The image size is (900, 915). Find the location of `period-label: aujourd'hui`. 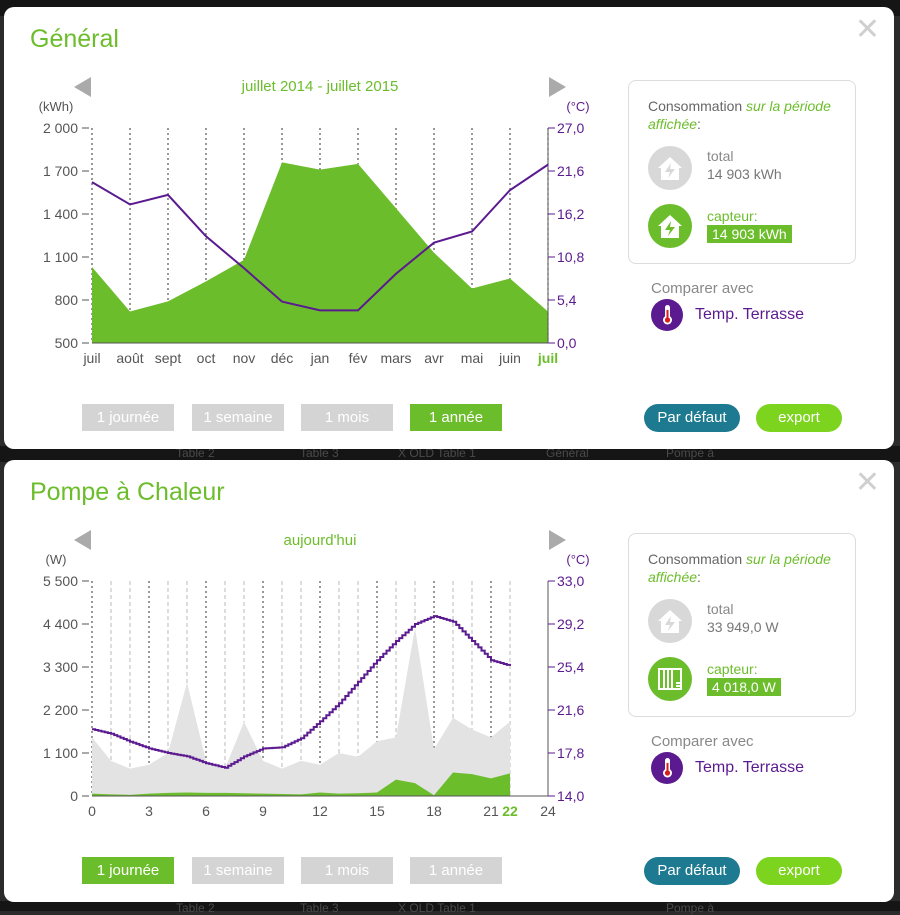

period-label: aujourd'hui is located at coordinates (320, 540).